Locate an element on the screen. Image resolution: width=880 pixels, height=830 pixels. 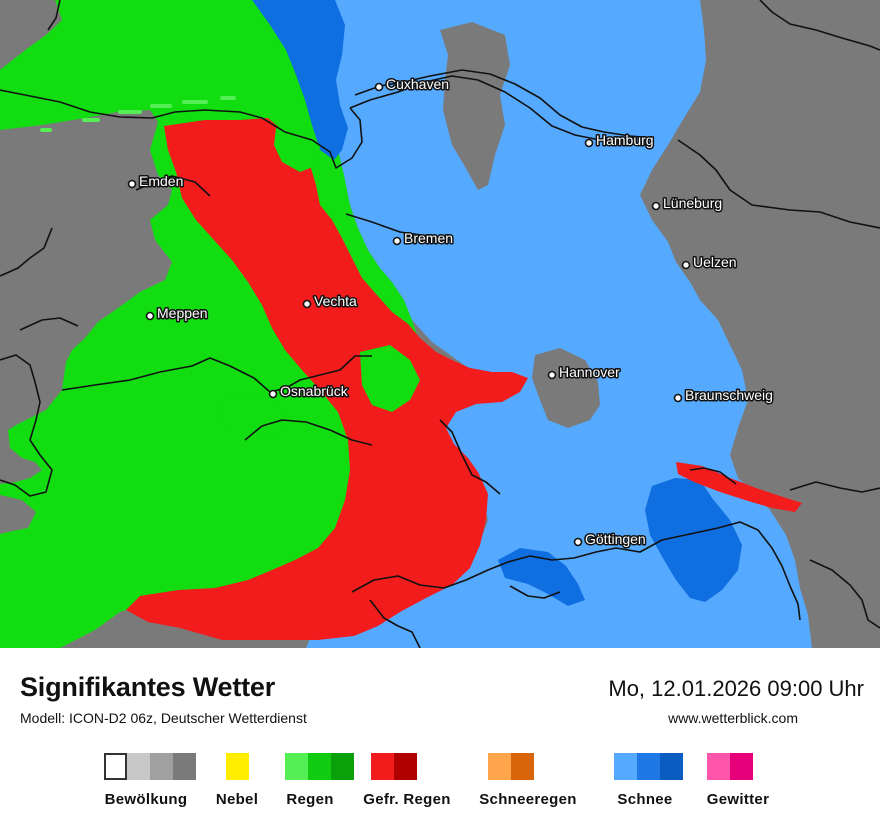
city-bremen: Bremen is located at coordinates (423, 238).